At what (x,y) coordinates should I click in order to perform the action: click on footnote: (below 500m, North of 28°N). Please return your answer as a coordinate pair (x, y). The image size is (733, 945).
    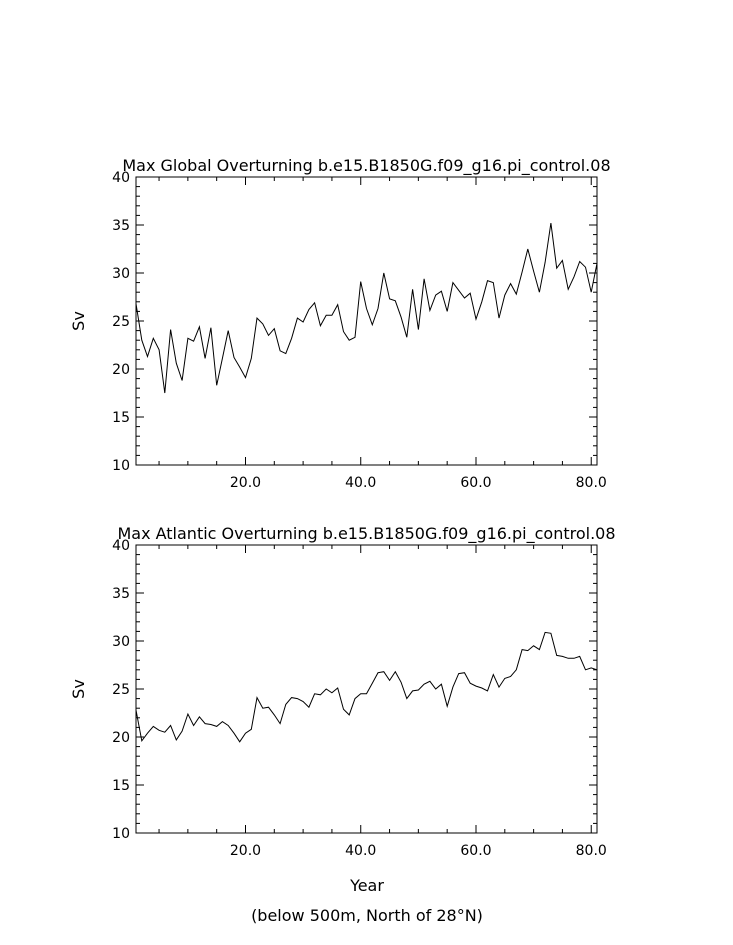
    Looking at the image, I should click on (367, 915).